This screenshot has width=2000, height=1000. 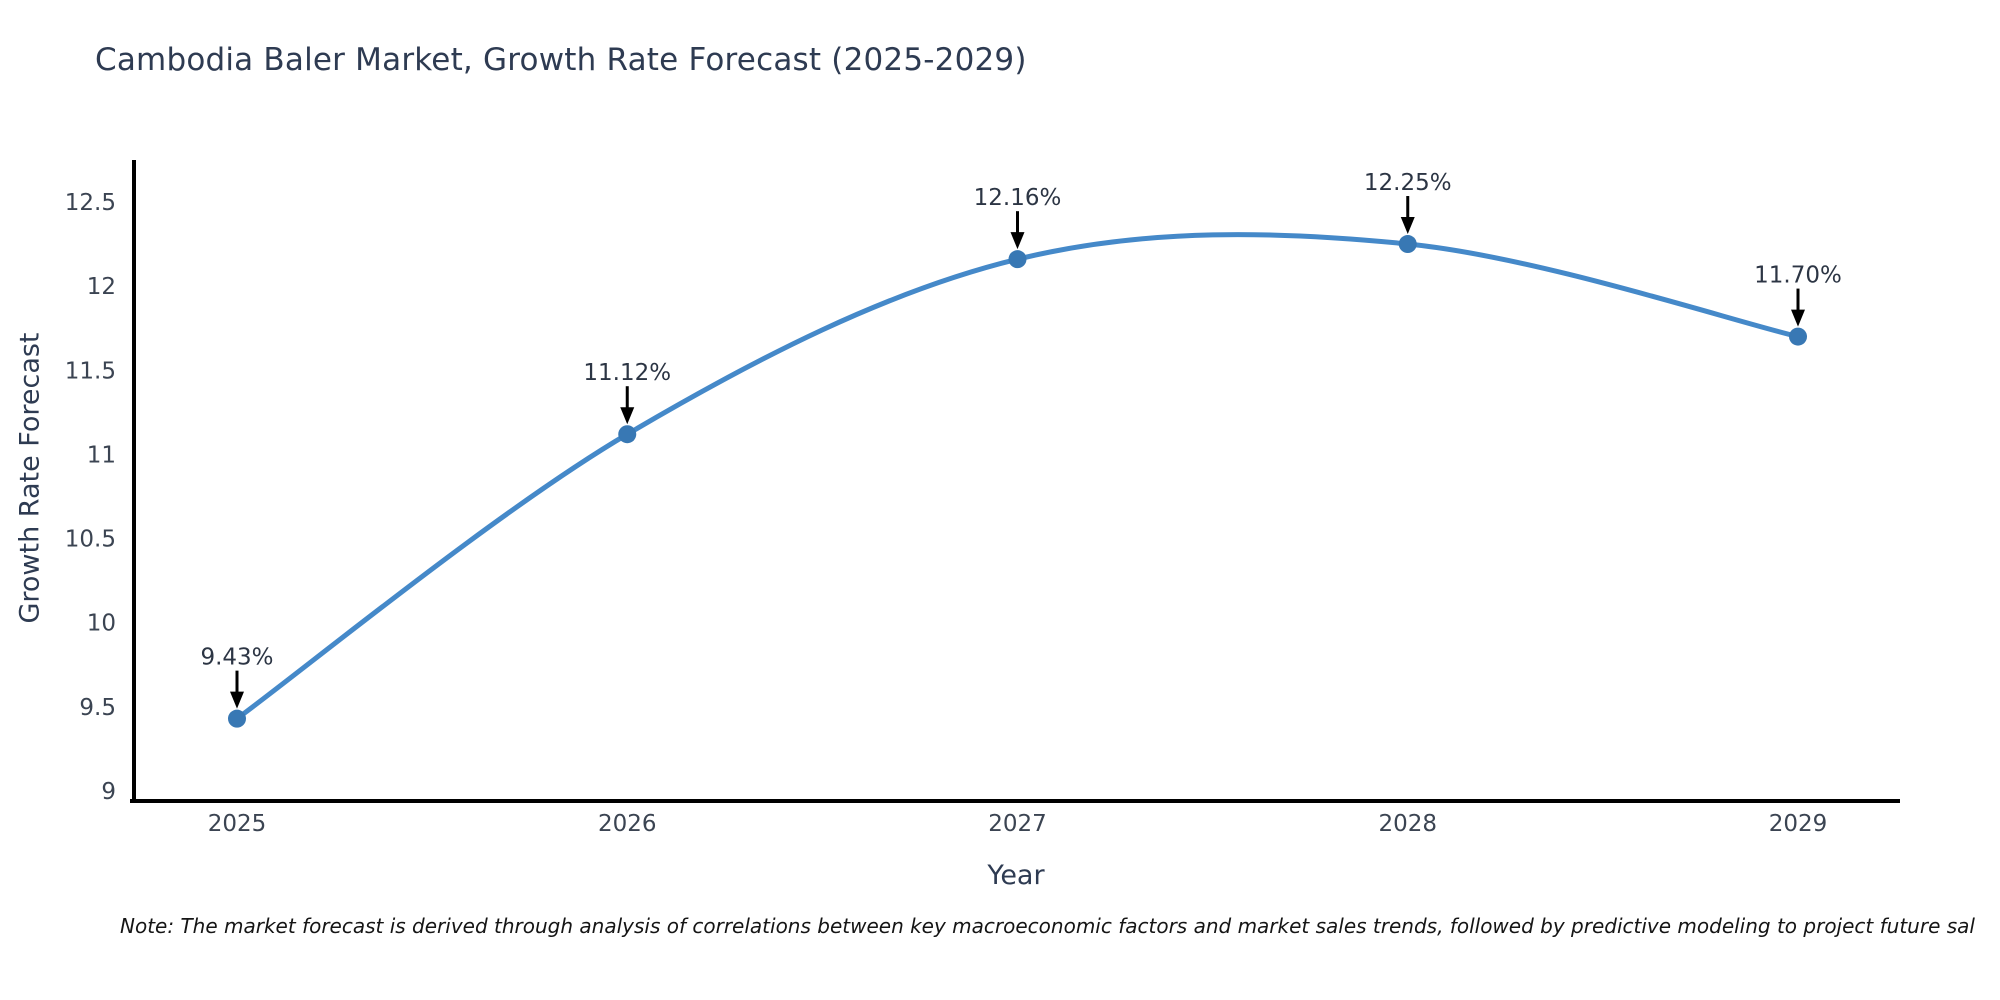 What do you see at coordinates (101, 455) in the screenshot?
I see `y-tick-label: 11` at bounding box center [101, 455].